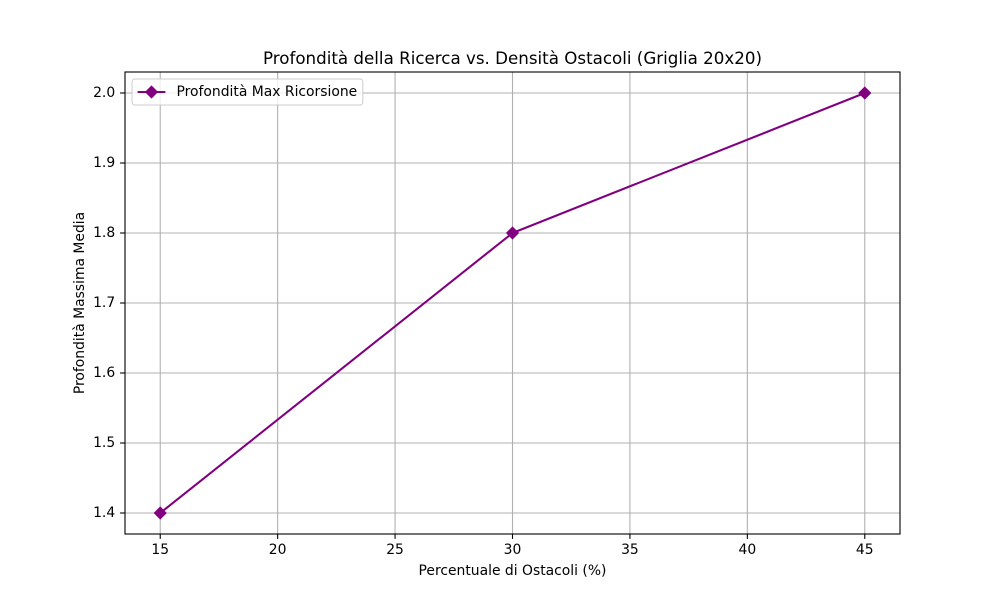 The width and height of the screenshot is (1000, 600). I want to click on y-tick-label: 2.0, so click(104, 93).